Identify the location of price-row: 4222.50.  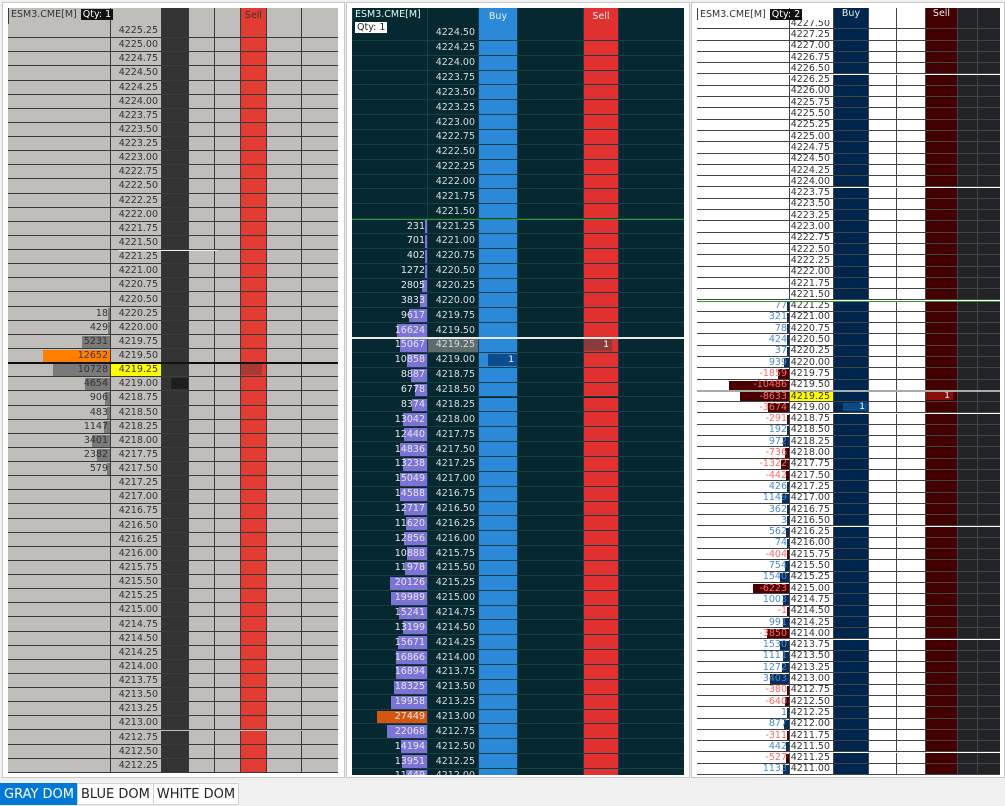
(848, 250).